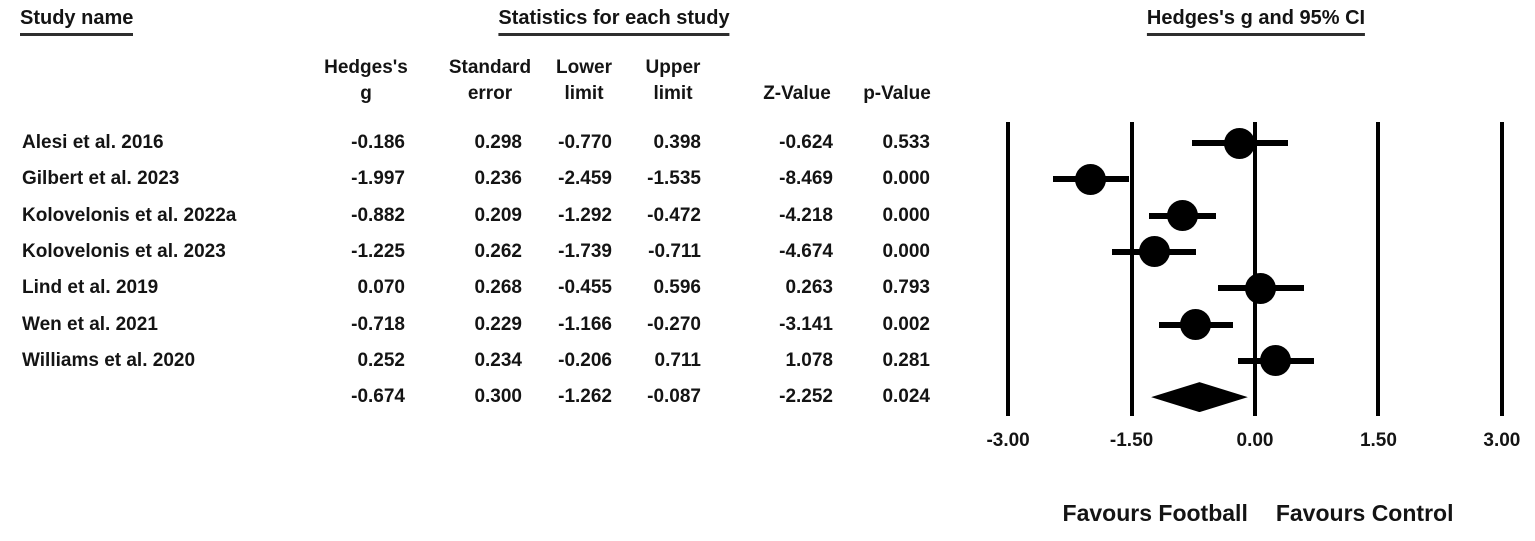  Describe the element at coordinates (585, 215) in the screenshot. I see `lower-limit-cell: -1.292` at that location.